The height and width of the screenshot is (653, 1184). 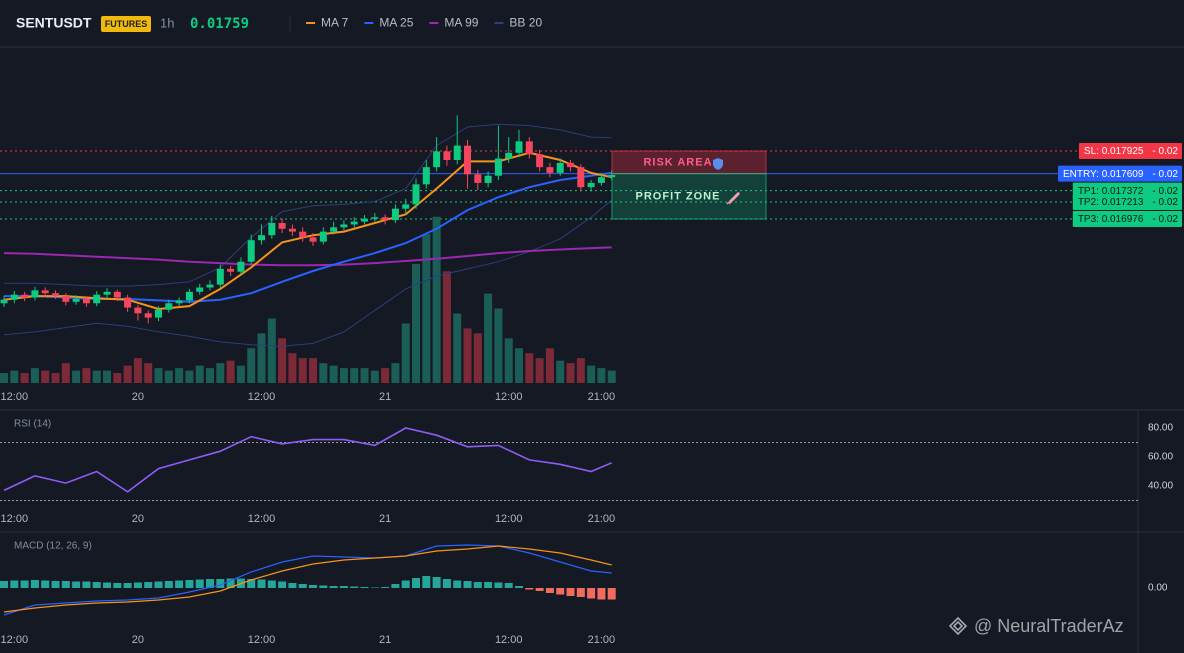 What do you see at coordinates (54, 23) in the screenshot?
I see `symbol: SENTUSDT` at bounding box center [54, 23].